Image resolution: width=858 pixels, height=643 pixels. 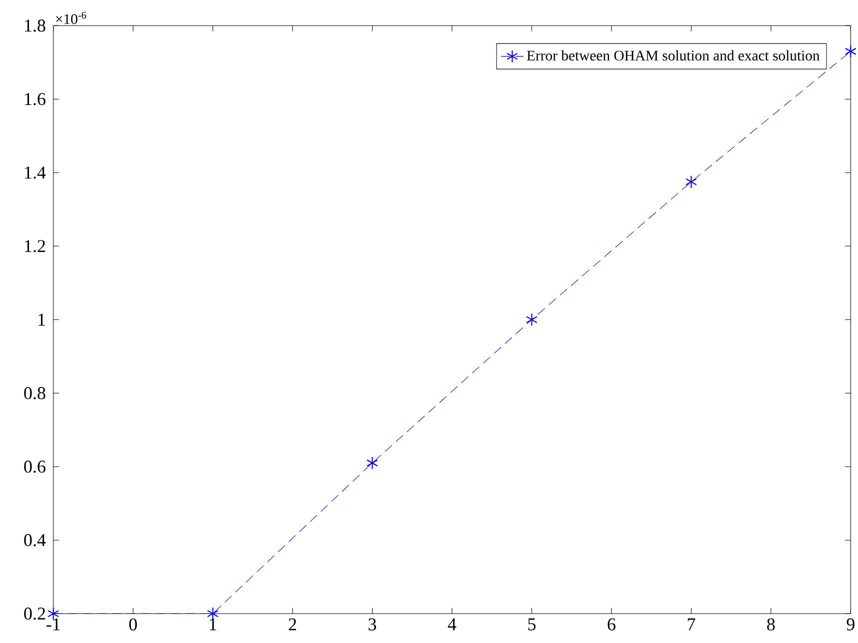 I want to click on x-tick-label: -1, so click(x=53, y=624).